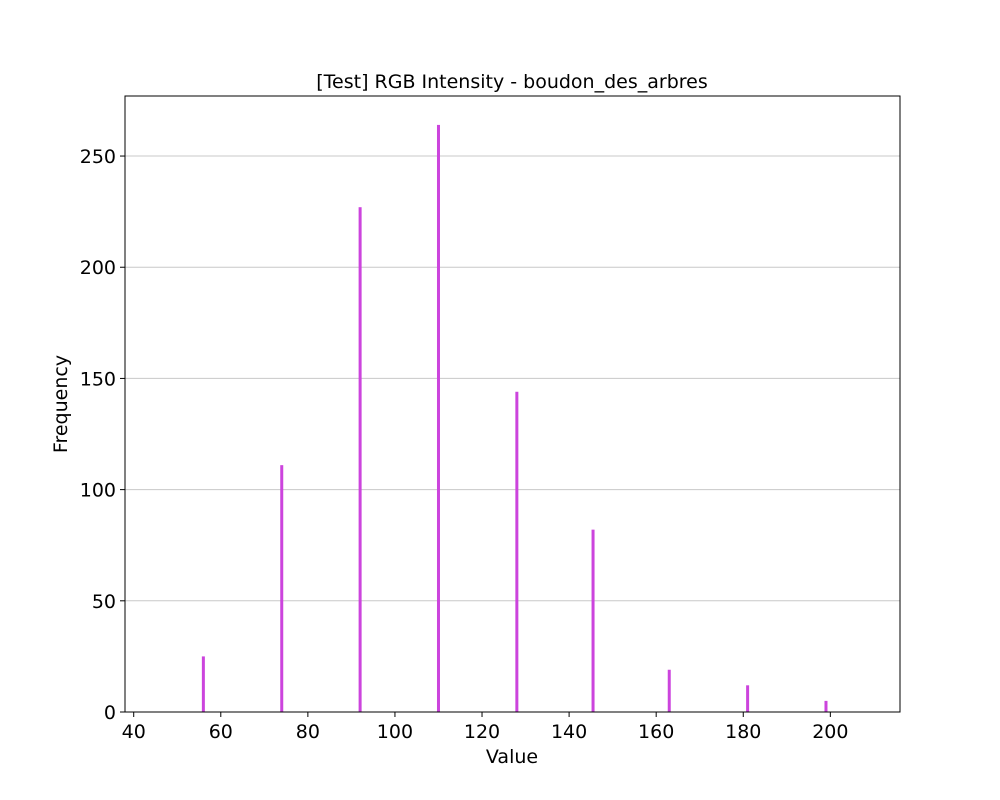 This screenshot has height=800, width=1000. Describe the element at coordinates (98, 491) in the screenshot. I see `y-tick-label: 100` at that location.